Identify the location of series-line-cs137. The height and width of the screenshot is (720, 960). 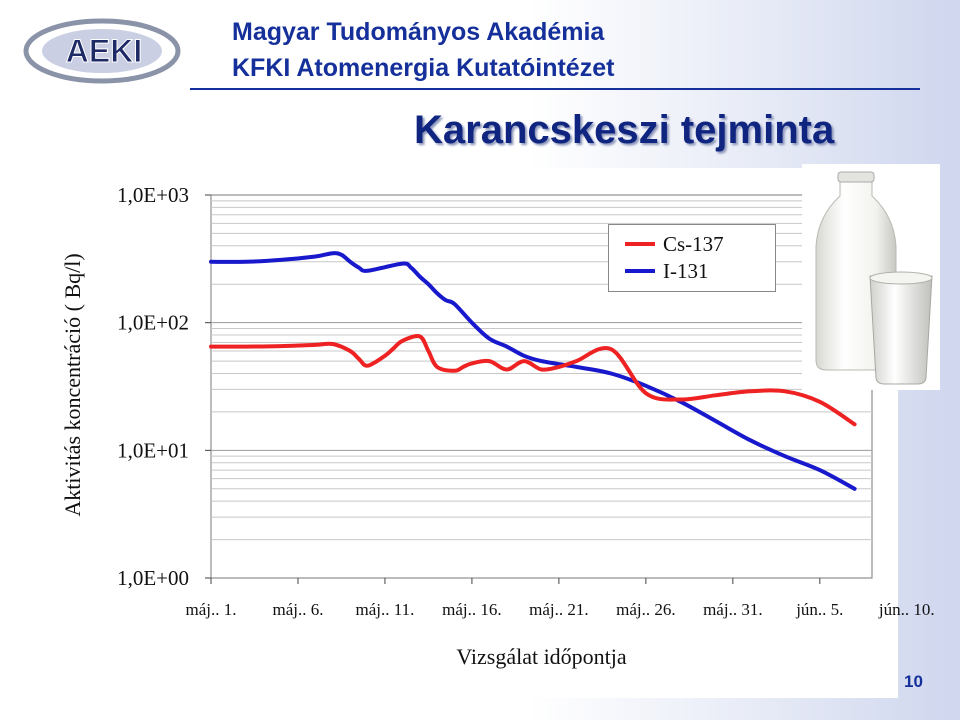
(533, 380).